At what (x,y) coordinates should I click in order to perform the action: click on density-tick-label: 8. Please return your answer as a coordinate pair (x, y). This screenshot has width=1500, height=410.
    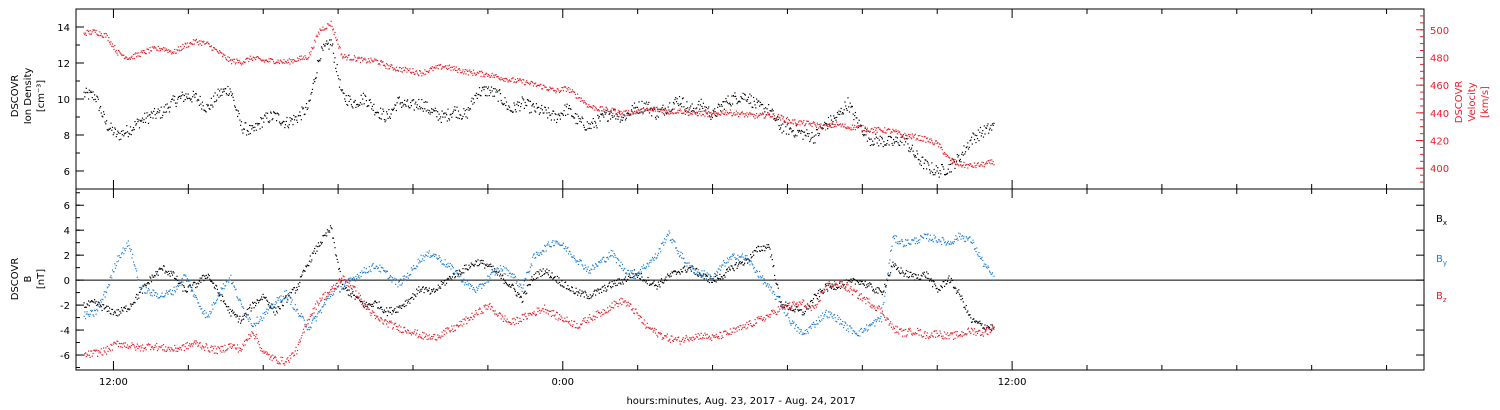
    Looking at the image, I should click on (67, 136).